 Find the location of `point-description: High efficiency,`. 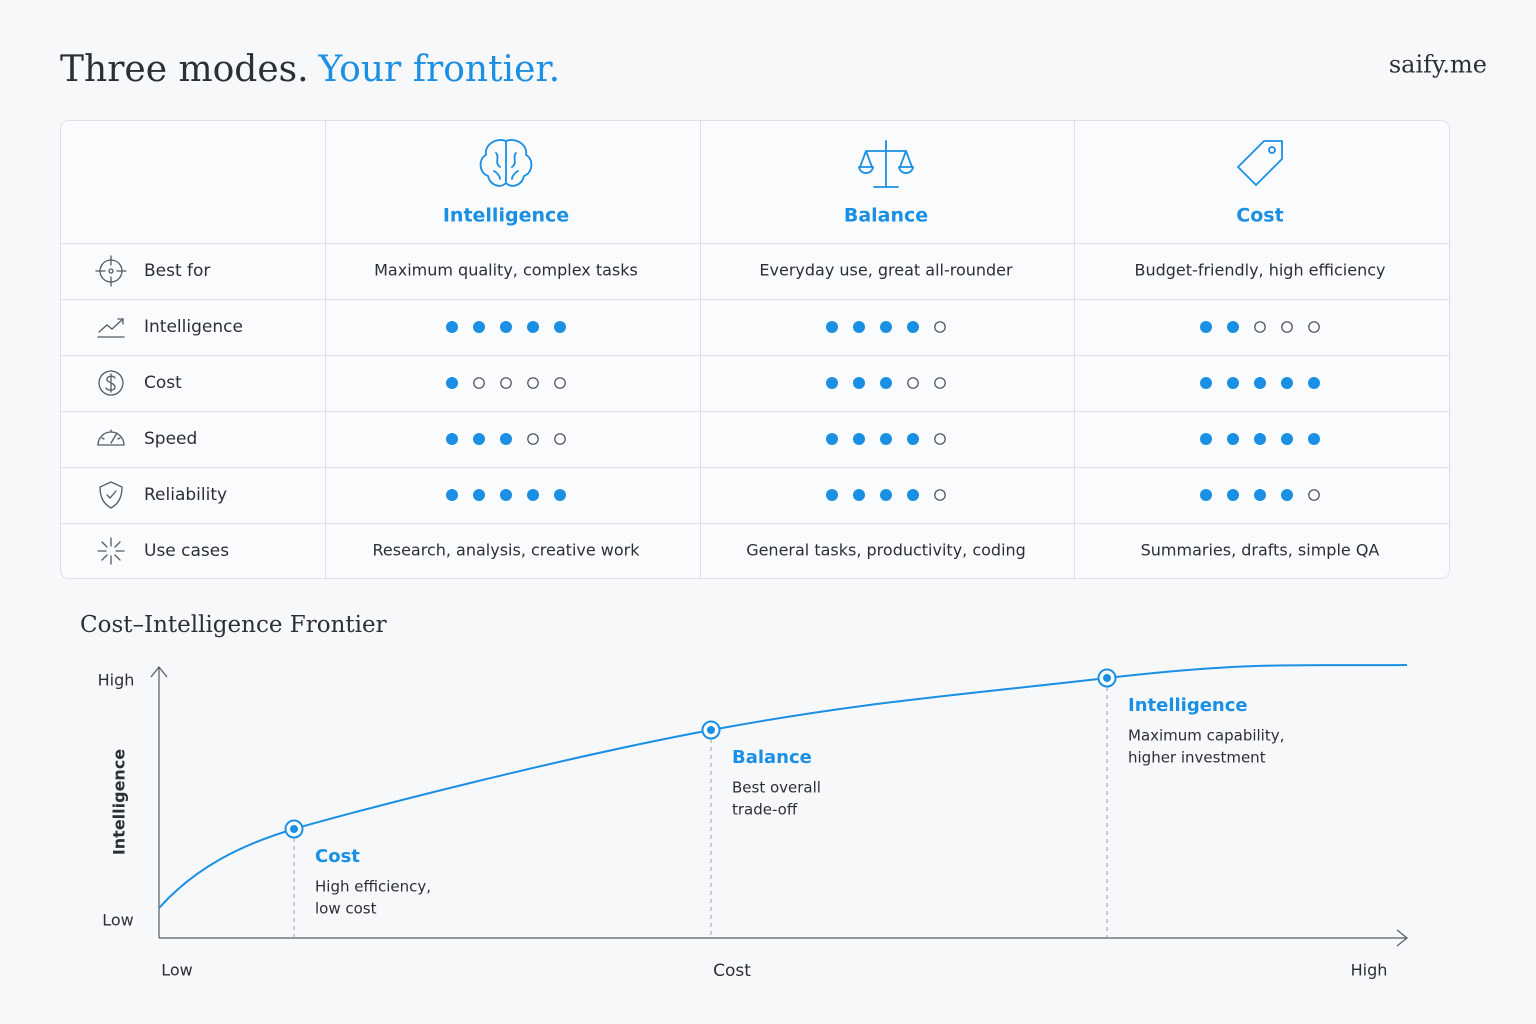

point-description: High efficiency, is located at coordinates (373, 887).